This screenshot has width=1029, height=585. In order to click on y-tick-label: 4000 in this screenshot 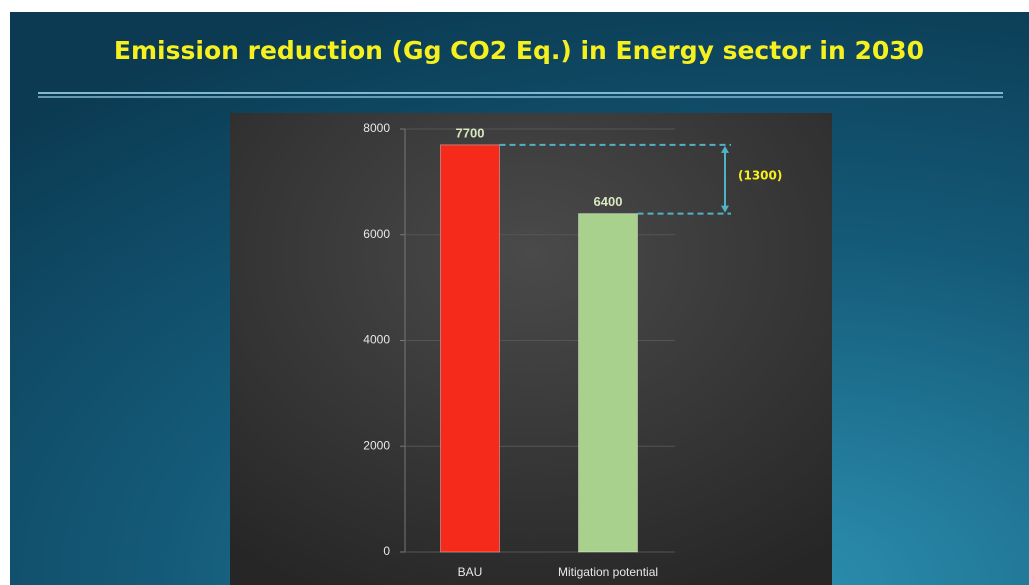, I will do `click(376, 340)`.